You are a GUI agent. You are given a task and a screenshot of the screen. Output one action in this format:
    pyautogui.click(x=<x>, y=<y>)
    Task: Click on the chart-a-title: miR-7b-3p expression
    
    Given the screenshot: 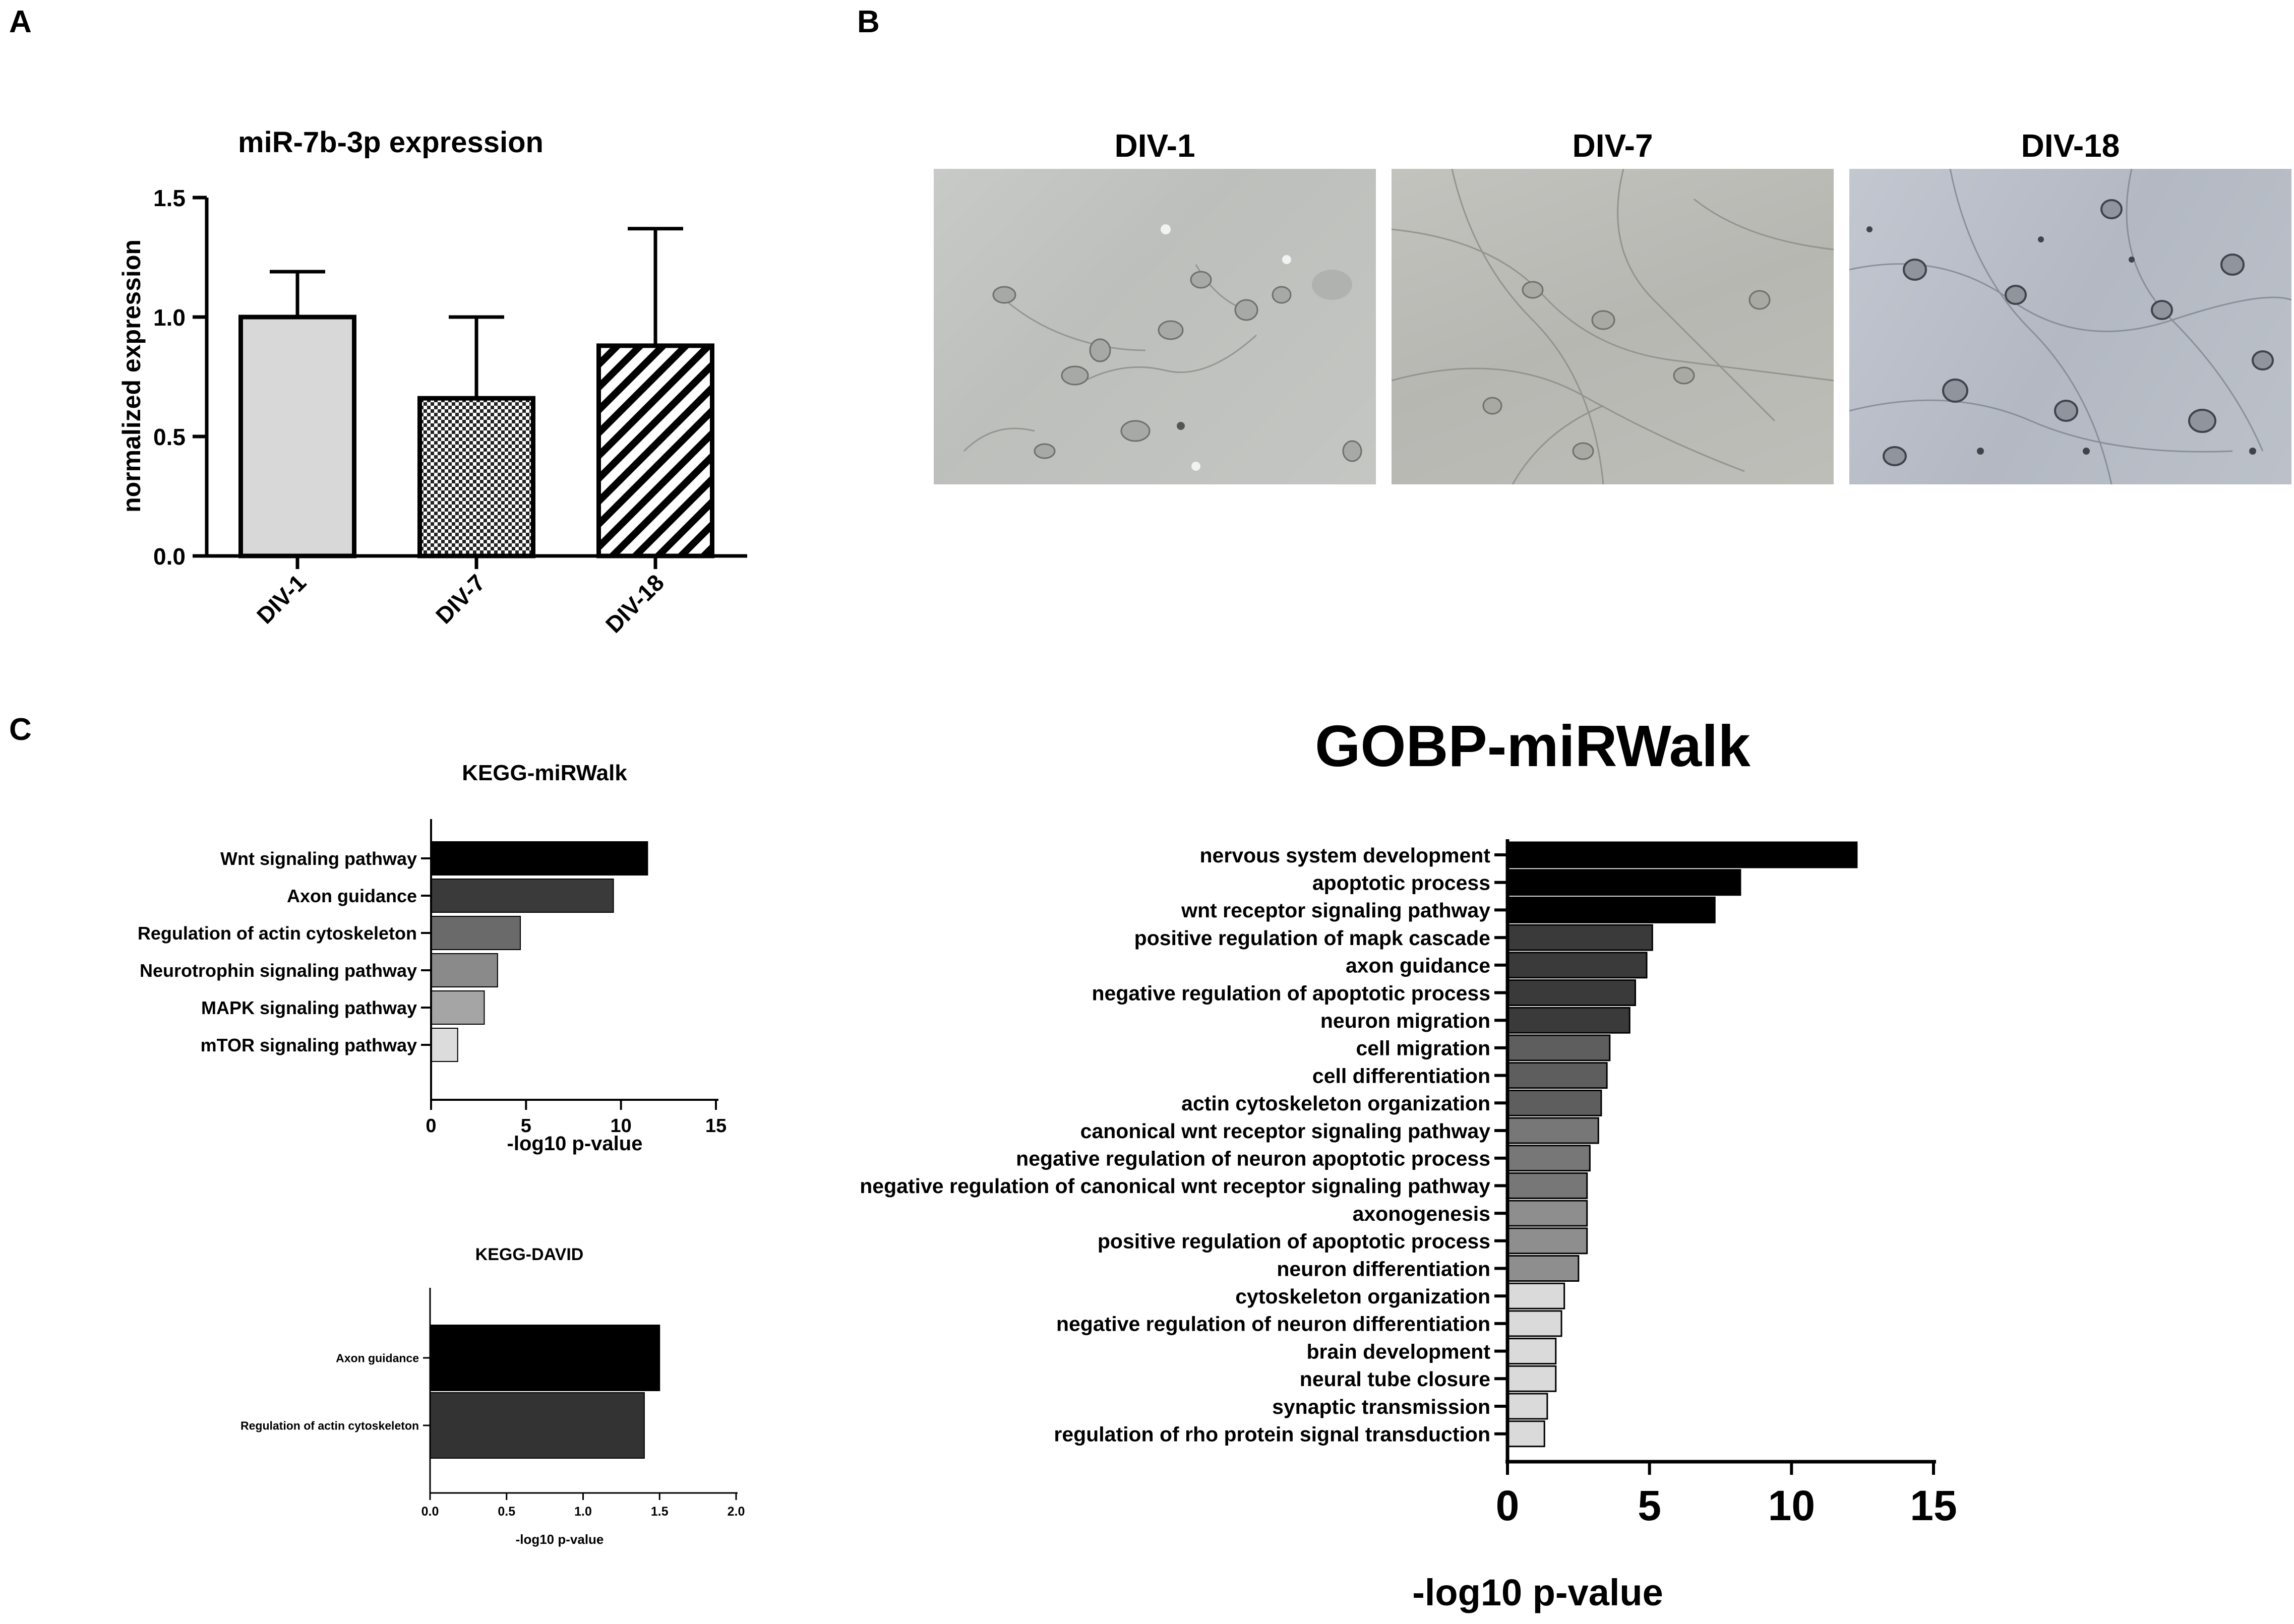 What is the action you would take?
    pyautogui.click(x=391, y=143)
    